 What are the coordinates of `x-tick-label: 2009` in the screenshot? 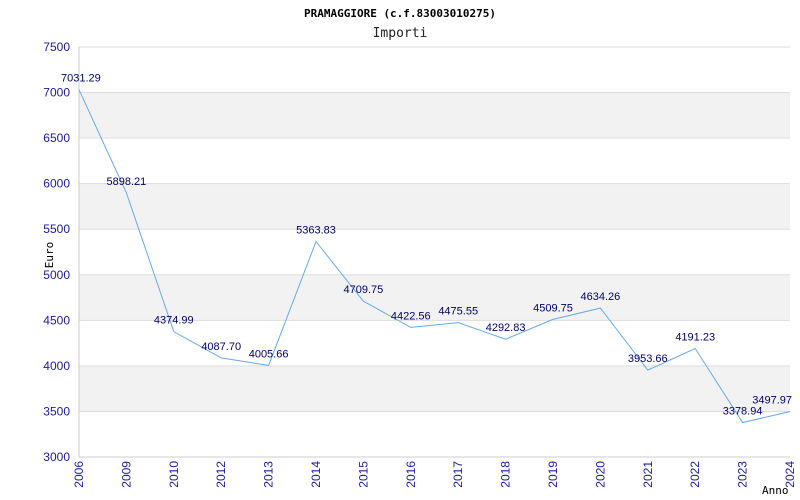 It's located at (126, 474).